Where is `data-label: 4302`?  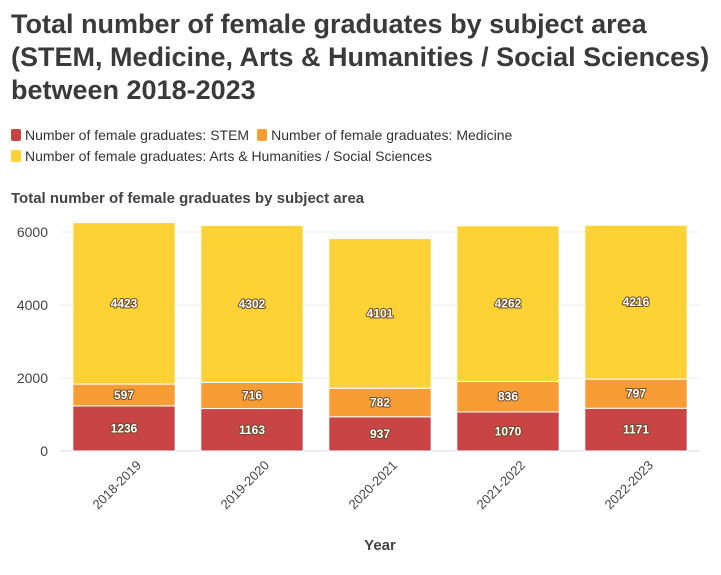
data-label: 4302 is located at coordinates (252, 304).